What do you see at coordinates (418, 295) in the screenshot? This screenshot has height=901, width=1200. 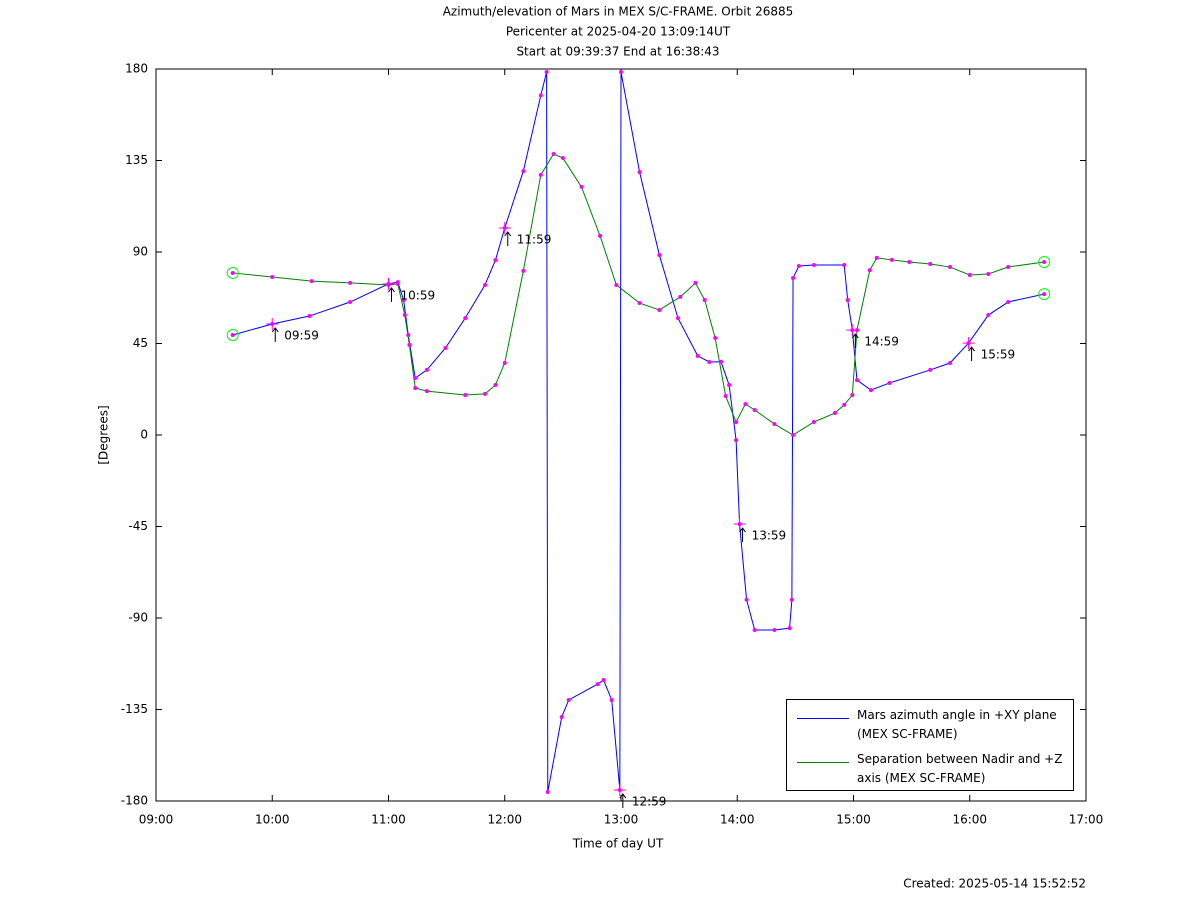 I see `annotation: 10:59` at bounding box center [418, 295].